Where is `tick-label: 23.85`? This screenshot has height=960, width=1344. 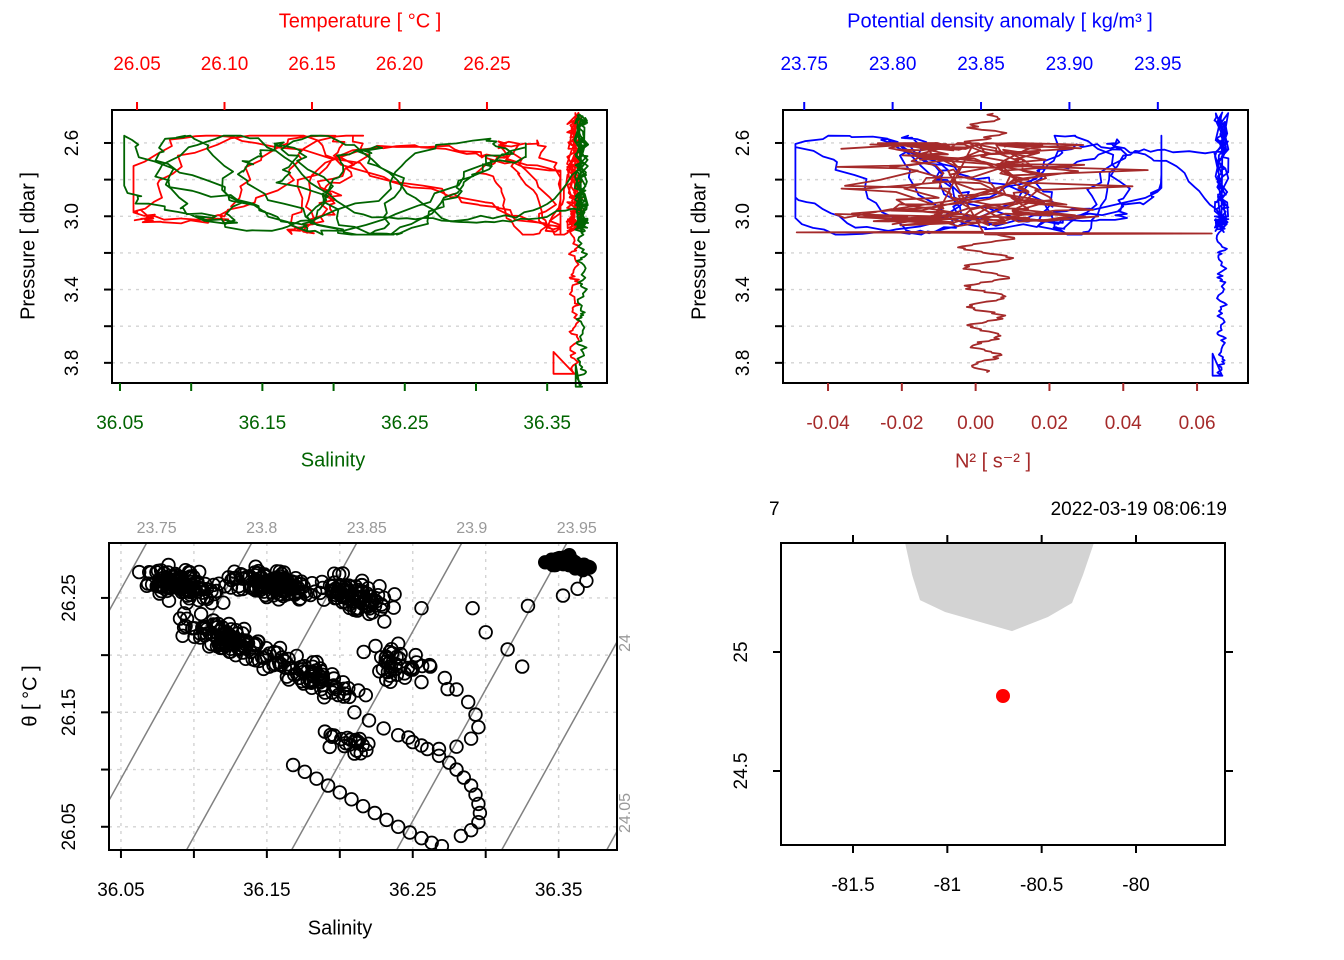 tick-label: 23.85 is located at coordinates (981, 64).